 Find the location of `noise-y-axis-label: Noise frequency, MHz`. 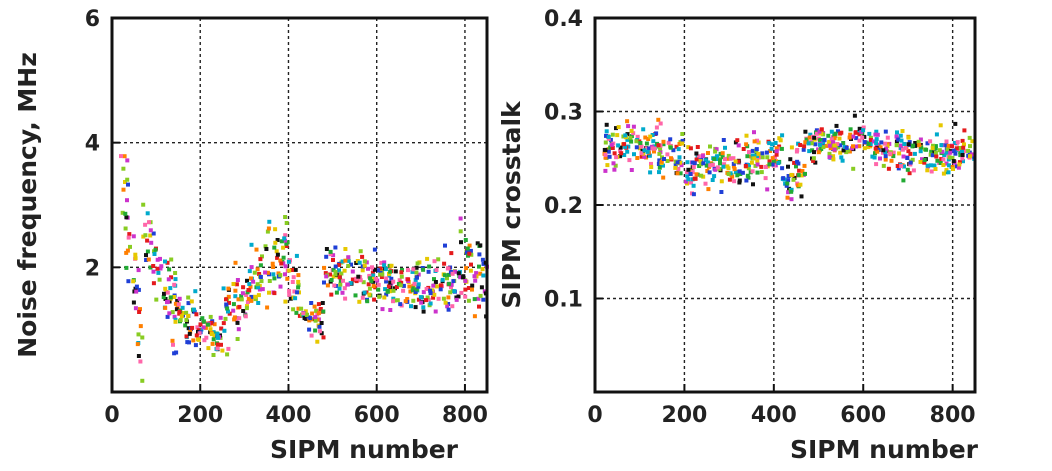

noise-y-axis-label: Noise frequency, MHz is located at coordinates (27, 205).